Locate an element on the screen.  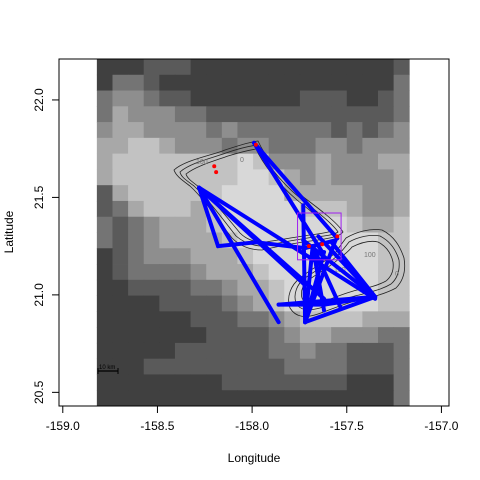
y-tick-label: 21.0 is located at coordinates (39, 295).